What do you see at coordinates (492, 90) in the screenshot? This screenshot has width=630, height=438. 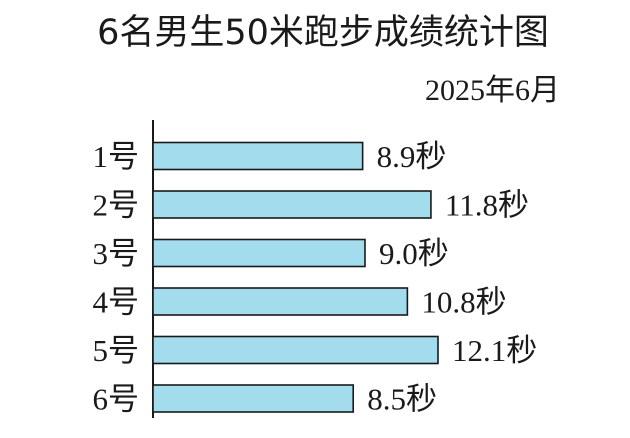 I see `chart-subtitle: 2025年6月` at bounding box center [492, 90].